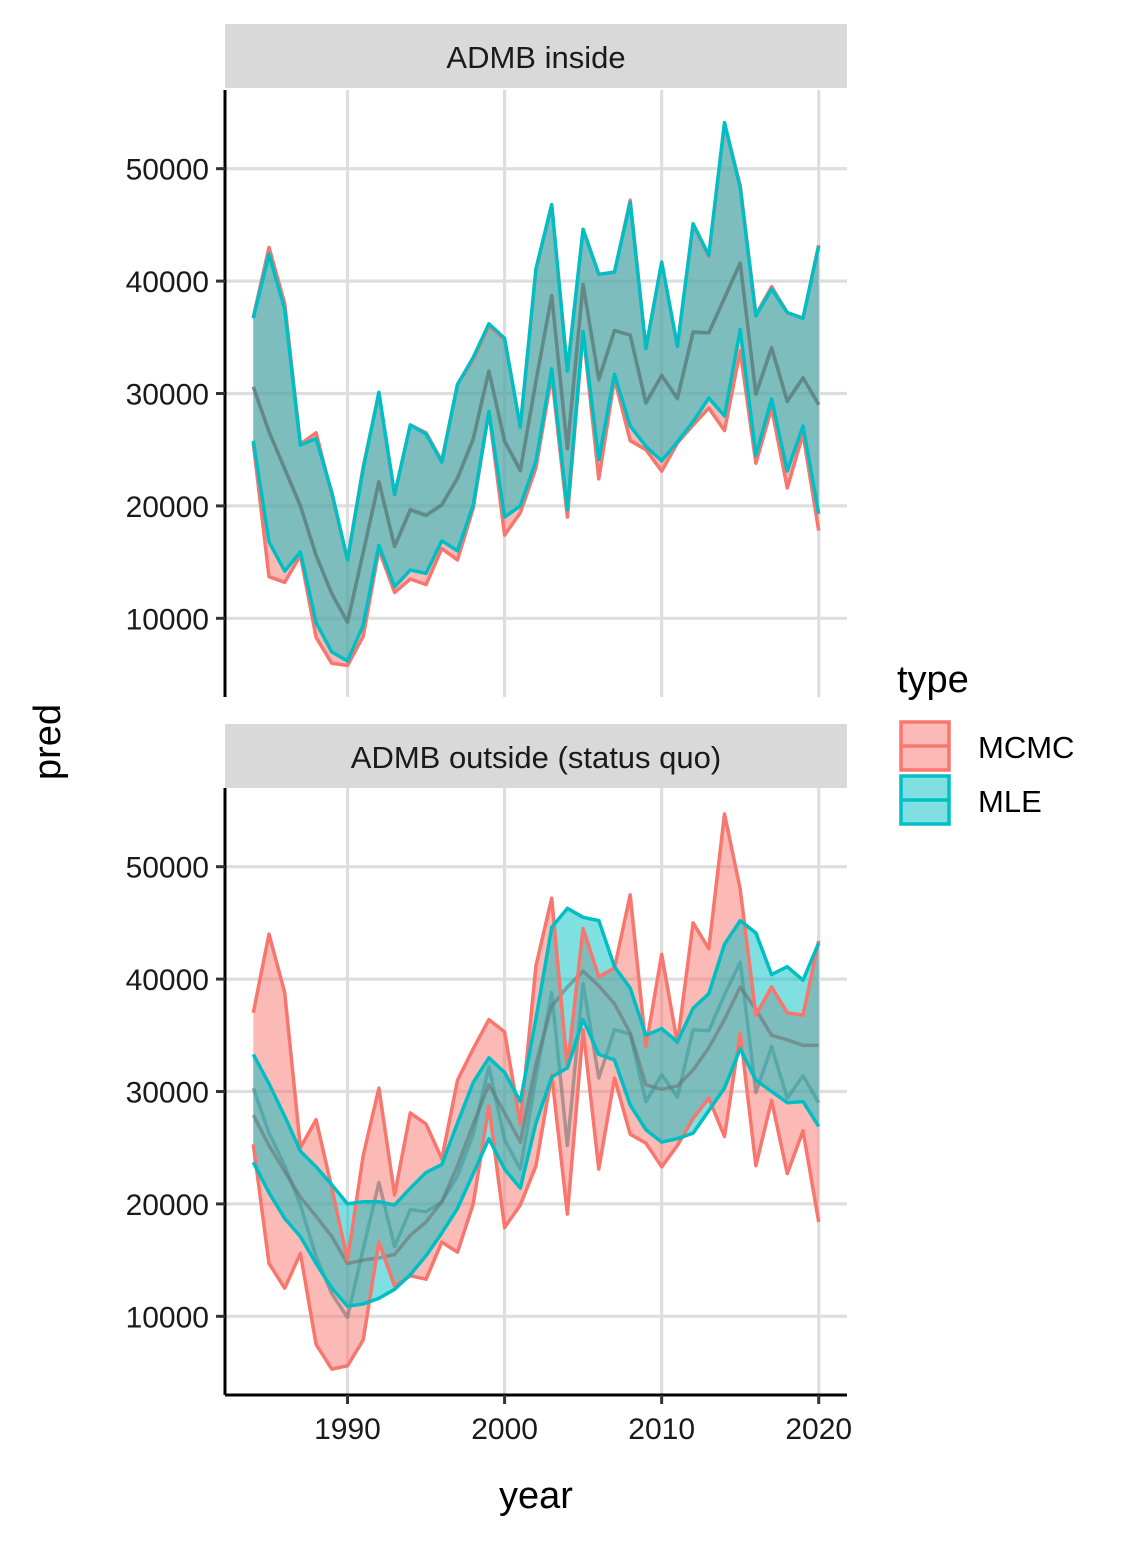 The height and width of the screenshot is (1542, 1135). Describe the element at coordinates (661, 1429) in the screenshot. I see `x-tick-label-2010: 2010` at that location.